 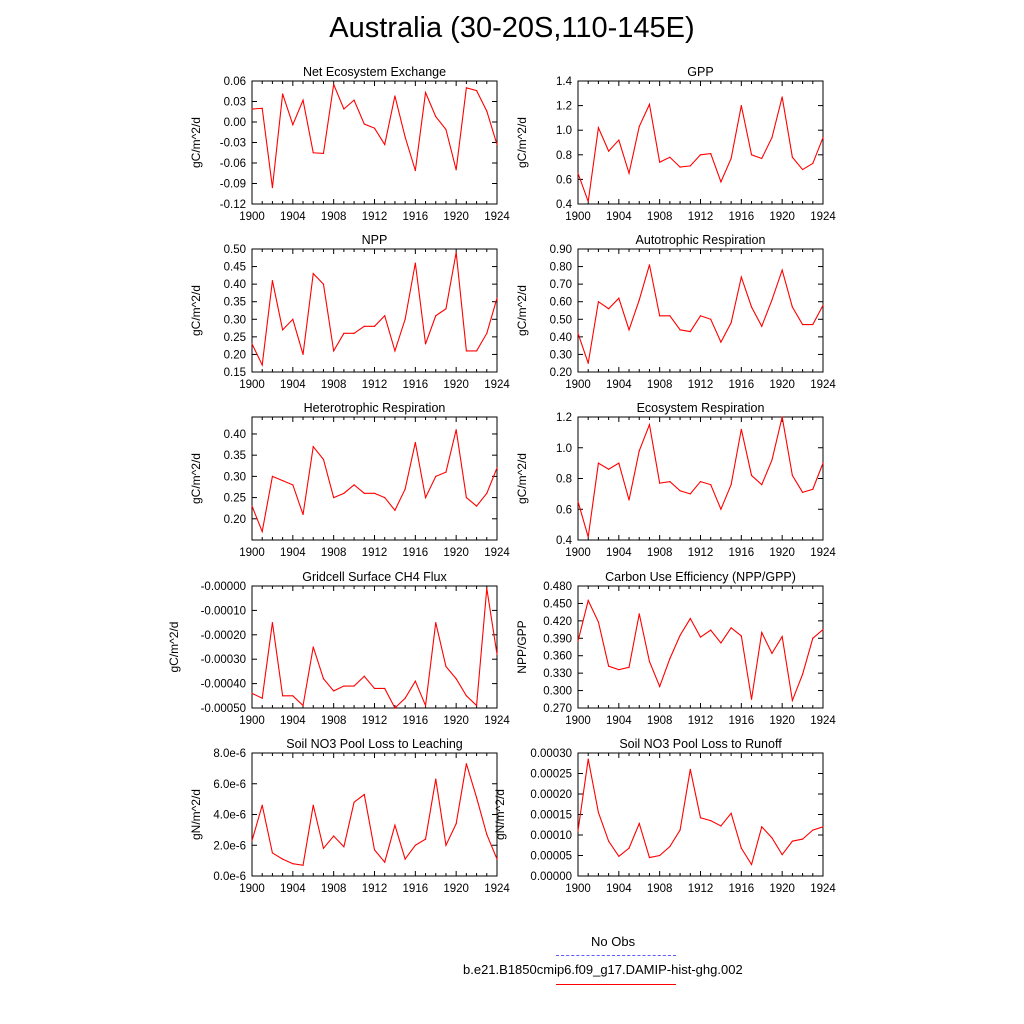 What do you see at coordinates (235, 123) in the screenshot?
I see `y-tick-label: 0.00` at bounding box center [235, 123].